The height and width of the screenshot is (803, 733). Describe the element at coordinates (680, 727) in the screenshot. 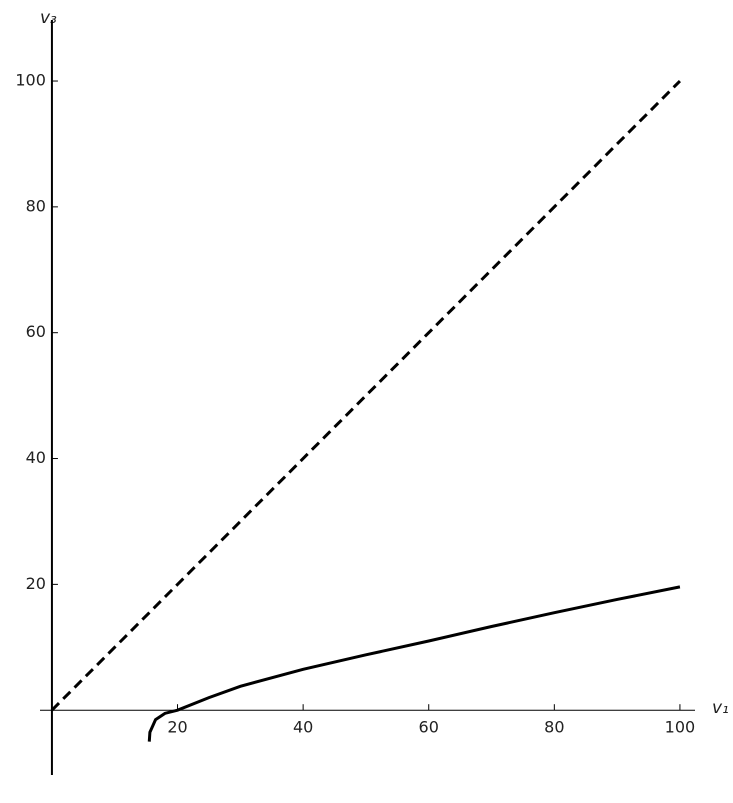

I see `x-tick-label: 100` at that location.